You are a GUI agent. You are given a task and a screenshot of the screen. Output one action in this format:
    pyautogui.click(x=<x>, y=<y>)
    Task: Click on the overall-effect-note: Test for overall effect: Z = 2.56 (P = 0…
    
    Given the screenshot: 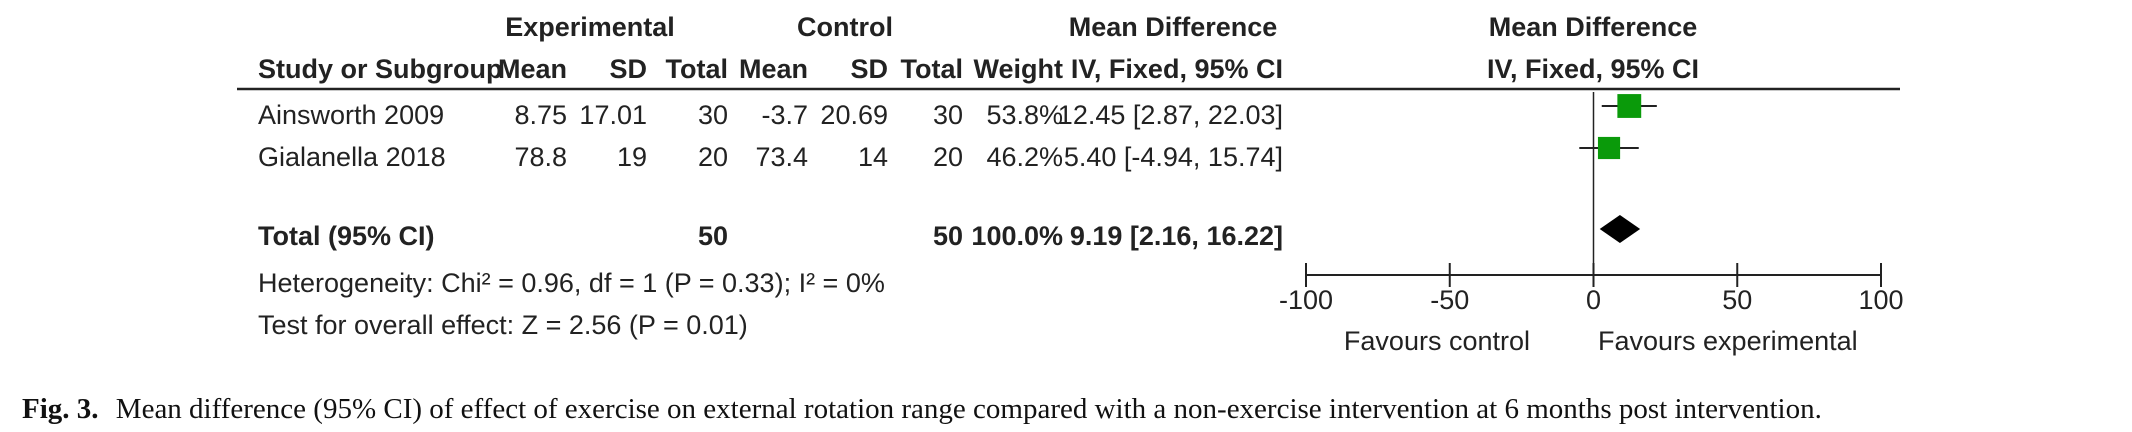 What is the action you would take?
    pyautogui.click(x=503, y=325)
    